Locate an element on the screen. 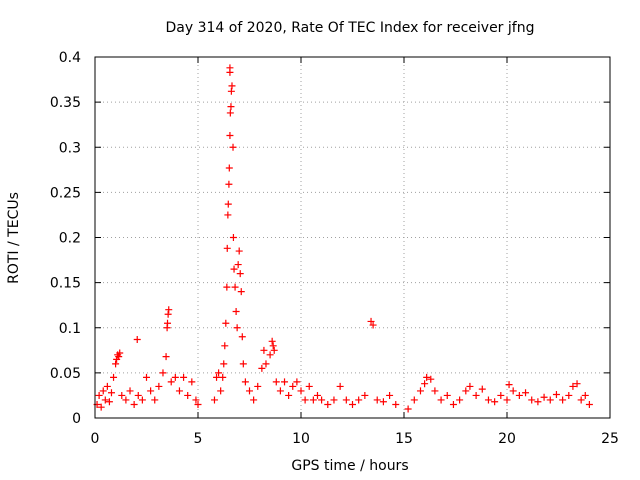  y-tick-label: 0.35 is located at coordinates (65, 103).